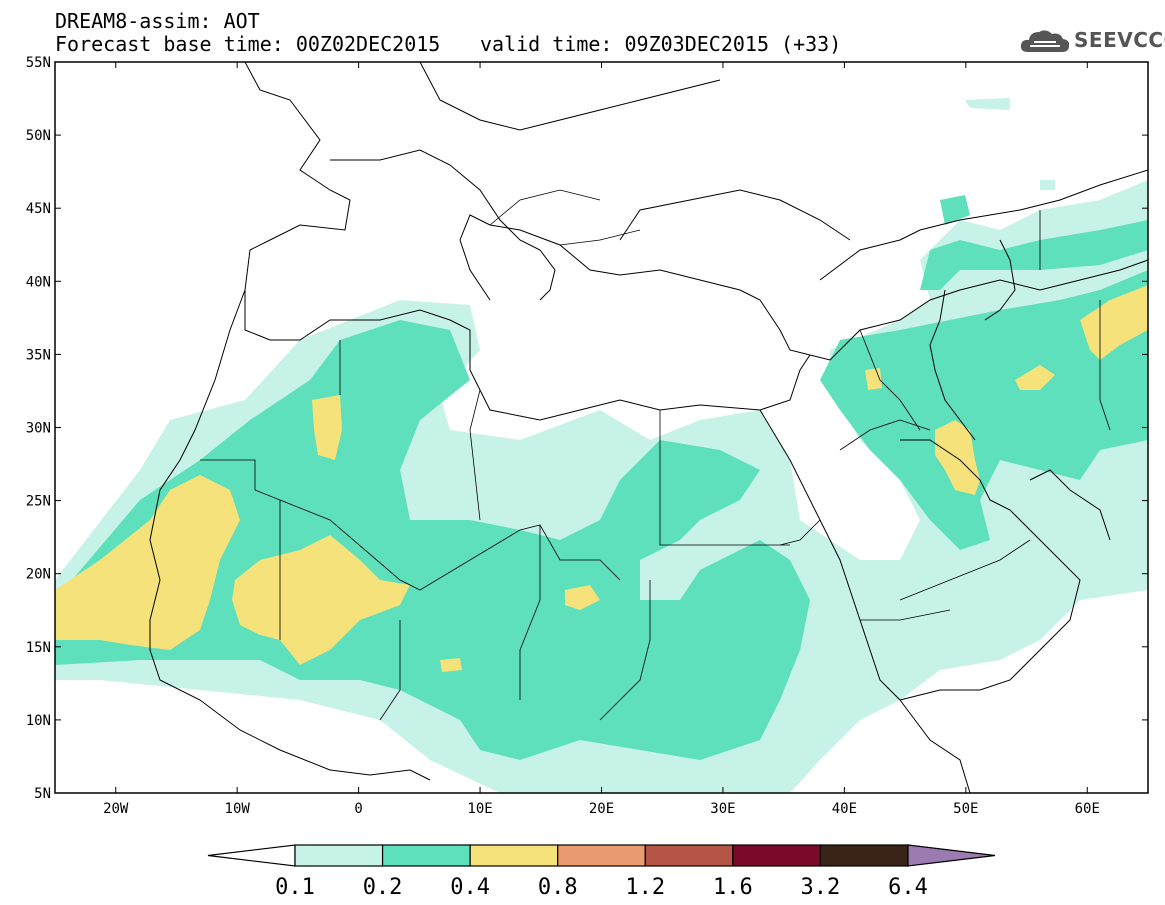 This screenshot has height=905, width=1165. What do you see at coordinates (38, 136) in the screenshot?
I see `lat-label: 50N` at bounding box center [38, 136].